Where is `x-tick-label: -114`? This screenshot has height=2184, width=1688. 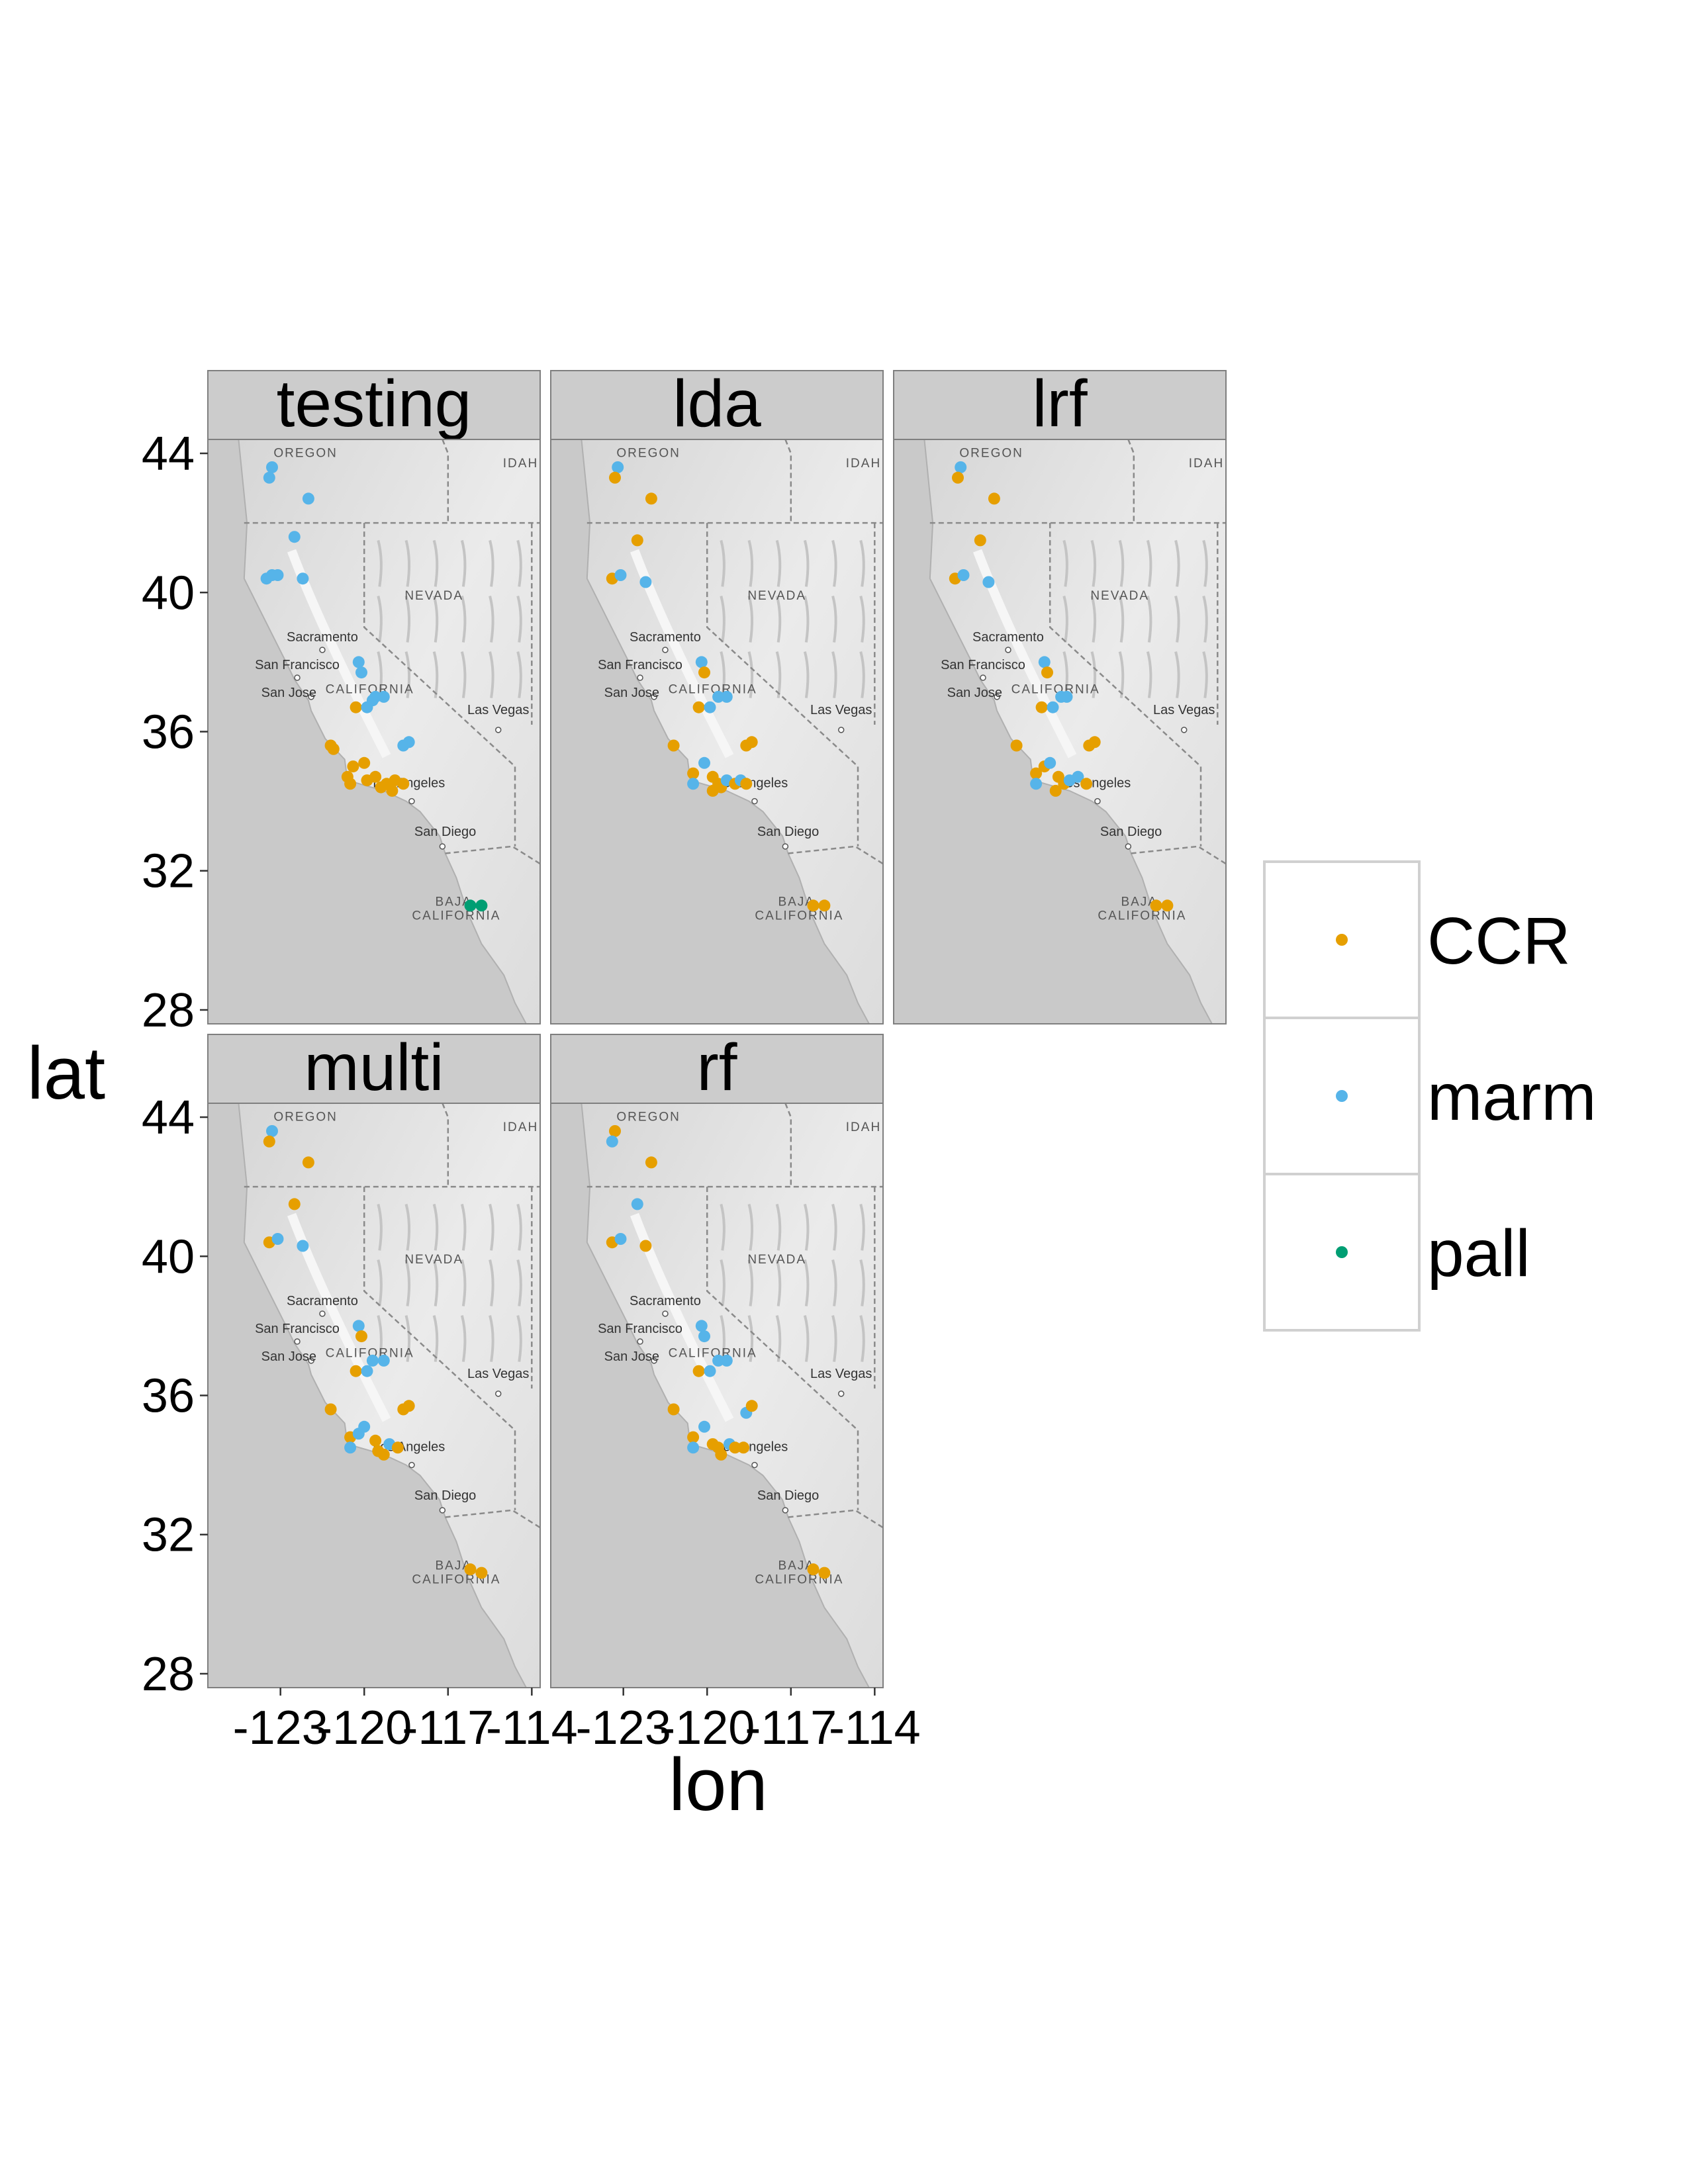 x-tick-label: -114 is located at coordinates (875, 1728).